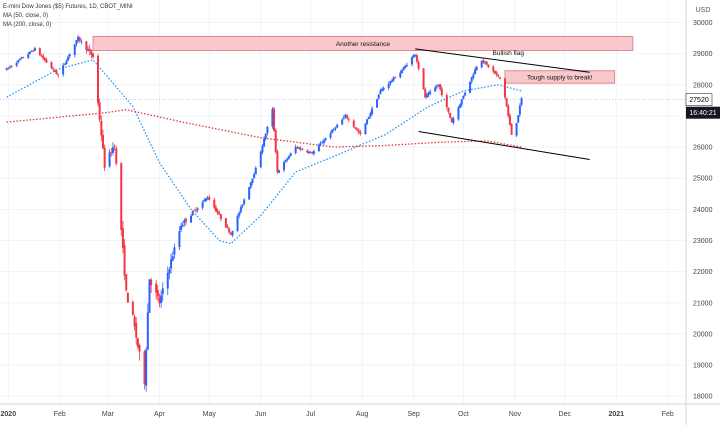  What do you see at coordinates (703, 303) in the screenshot?
I see `price-tick-label: 21000` at bounding box center [703, 303].